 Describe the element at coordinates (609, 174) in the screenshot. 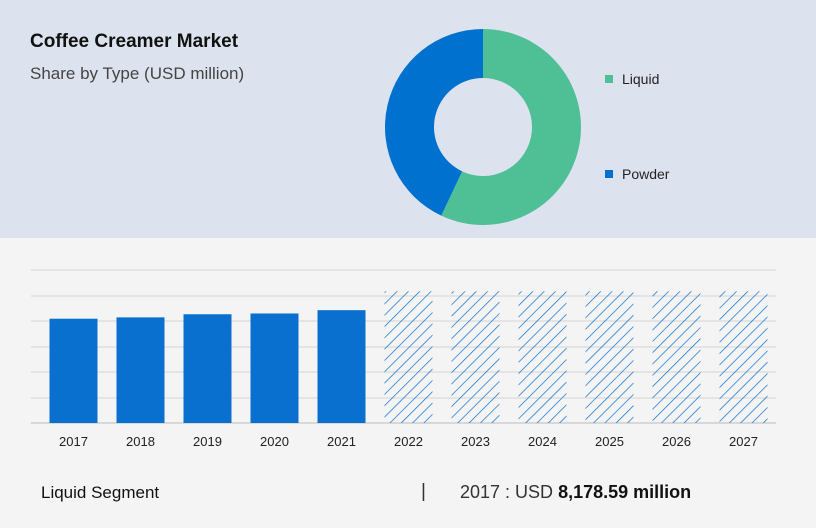

I see `legend-swatch-powder` at that location.